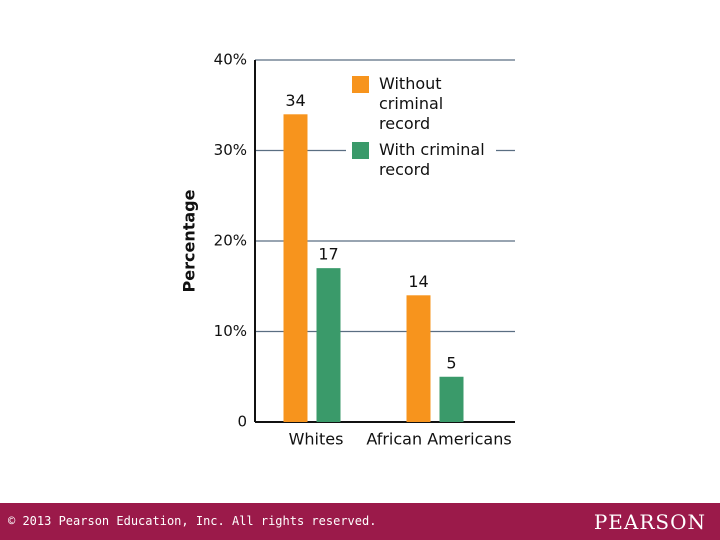 The image size is (720, 540). I want to click on value-label: 14, so click(418, 281).